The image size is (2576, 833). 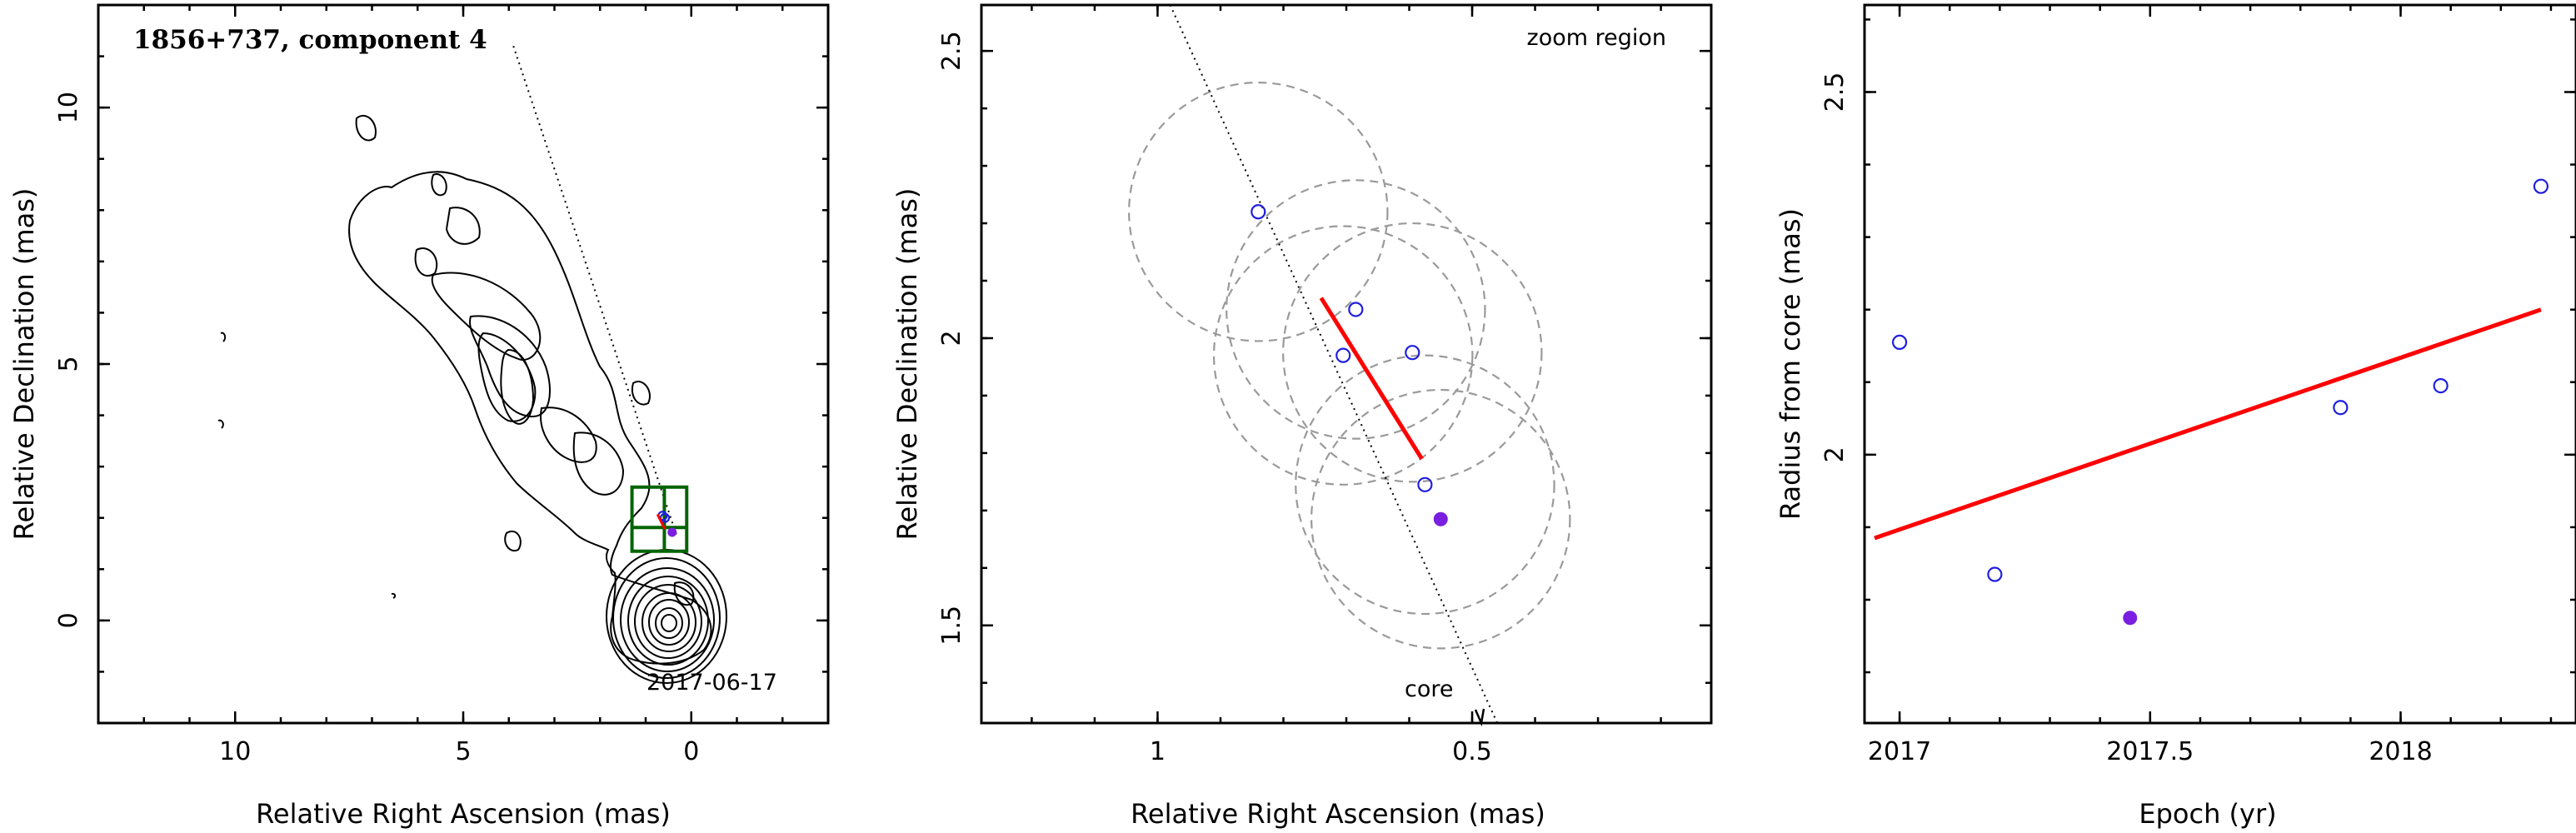 What do you see at coordinates (463, 751) in the screenshot?
I see `x-tick-label: 5` at bounding box center [463, 751].